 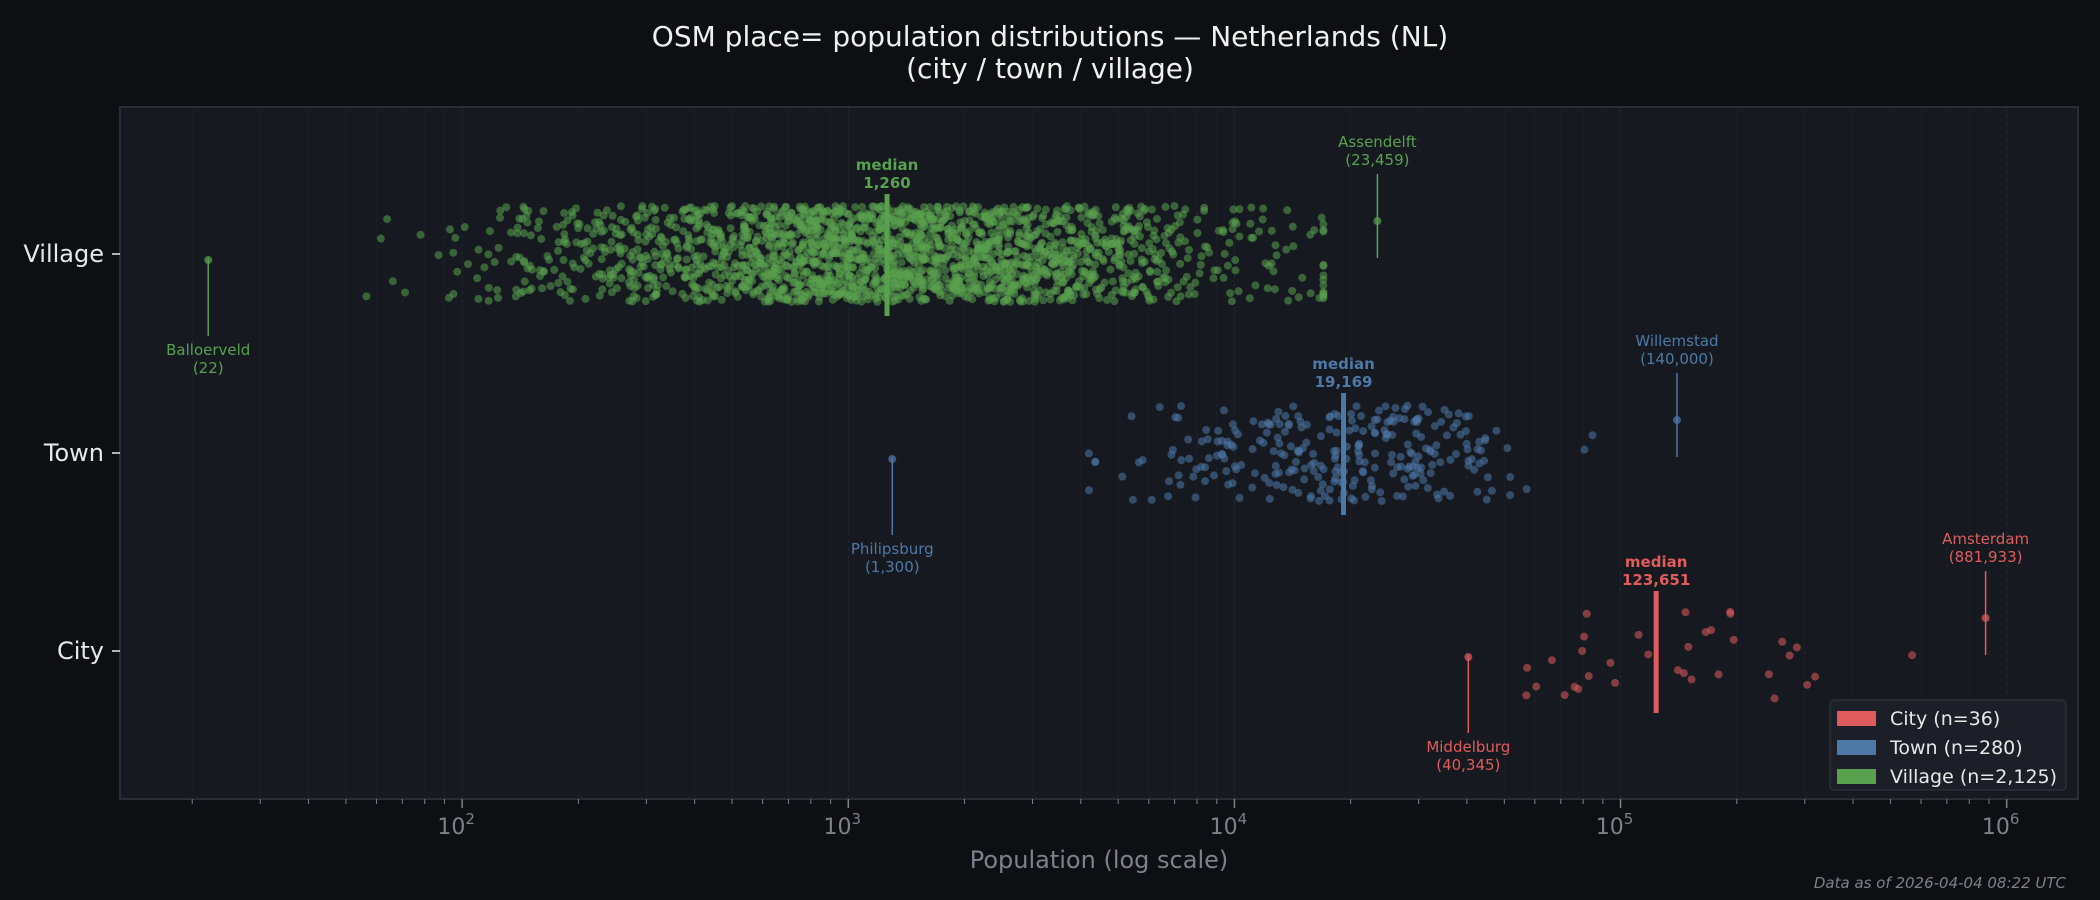 I want to click on legend-box, so click(x=1948, y=745).